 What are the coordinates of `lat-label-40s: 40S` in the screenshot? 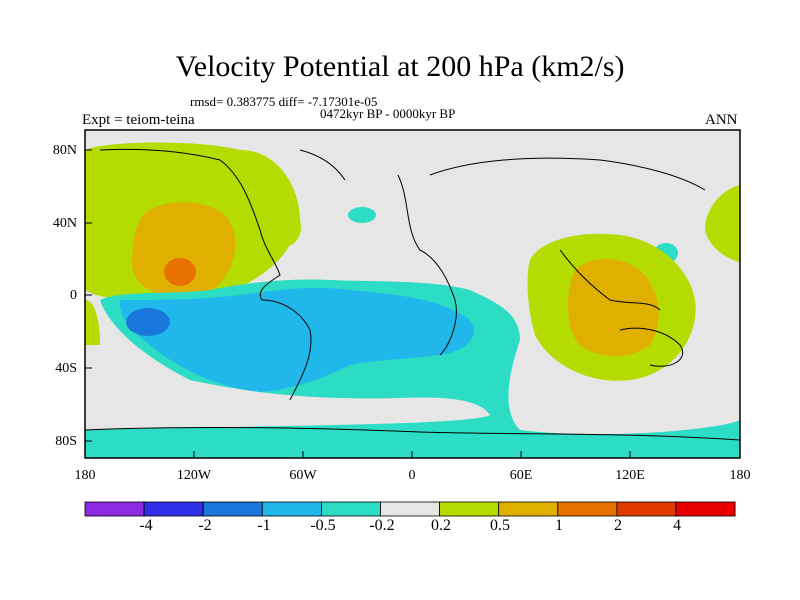 It's located at (66, 368).